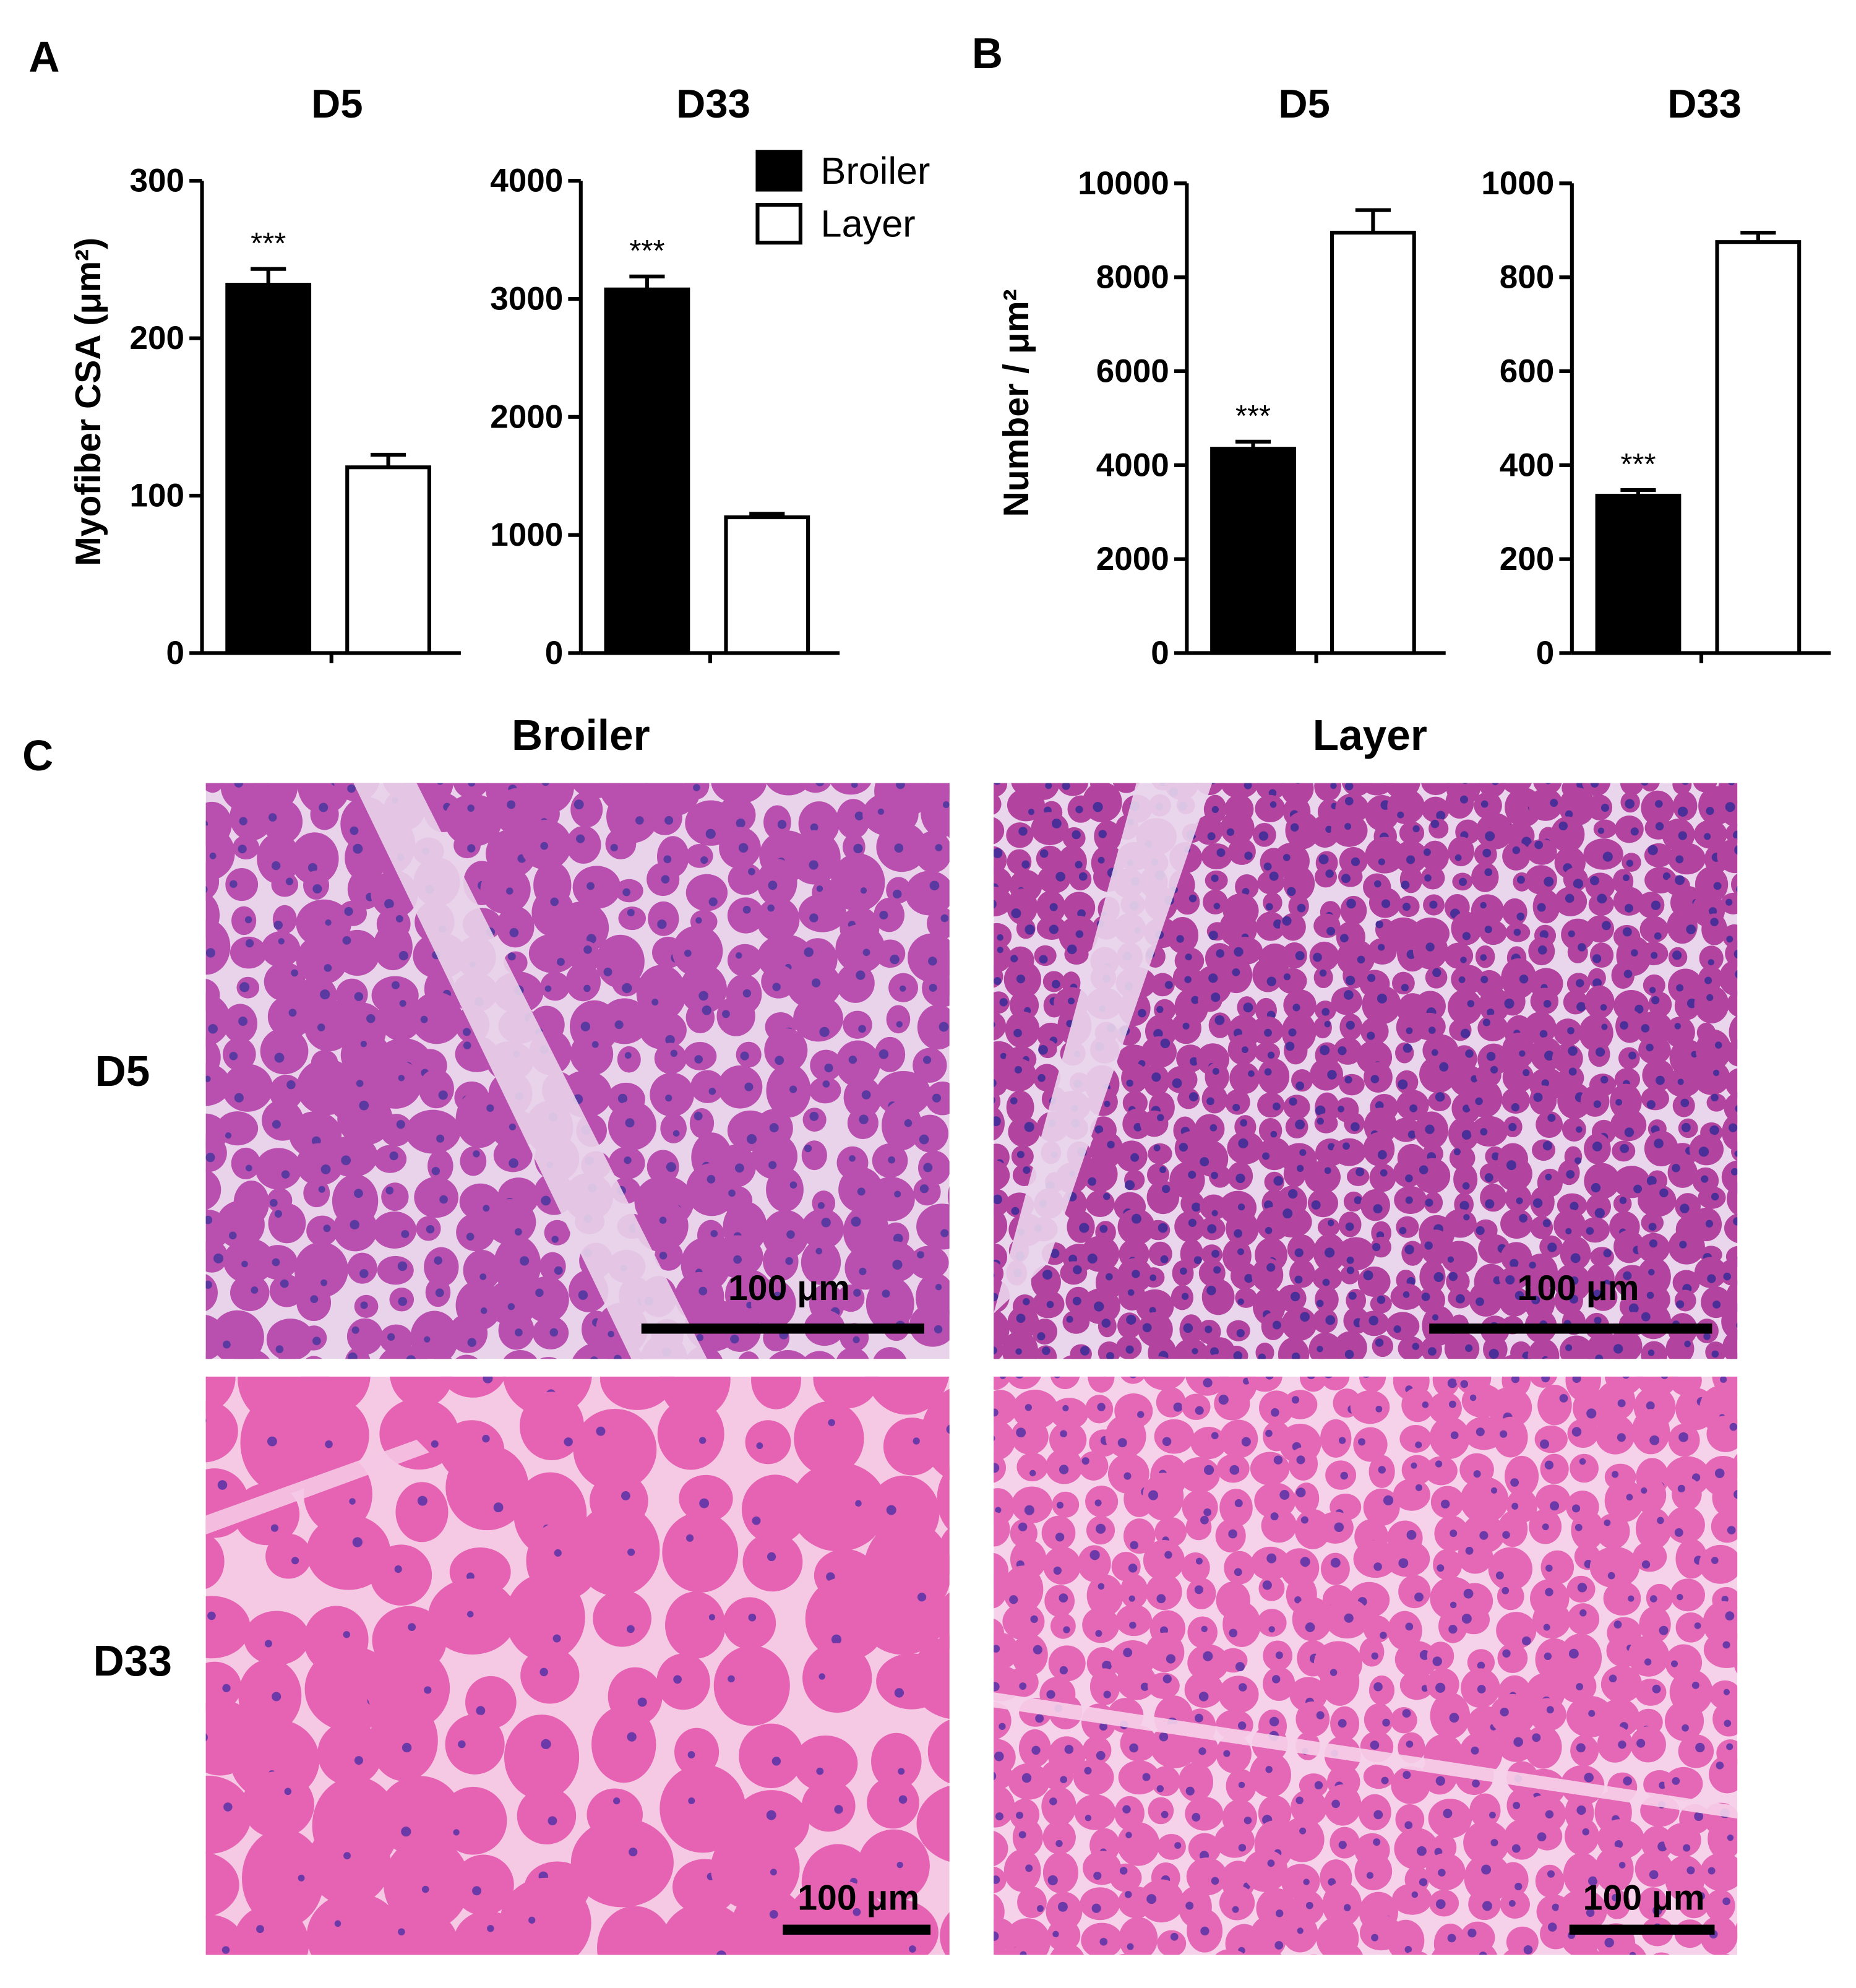 This screenshot has width=1856, height=1988. Describe the element at coordinates (388, 460) in the screenshot. I see `error-bar` at that location.